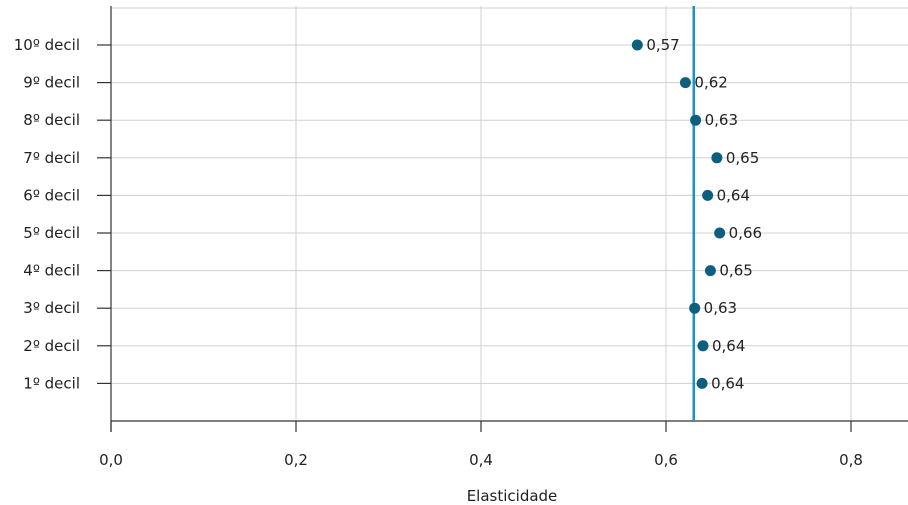 The width and height of the screenshot is (908, 505). What do you see at coordinates (745, 233) in the screenshot?
I see `data-label: 0,66` at bounding box center [745, 233].